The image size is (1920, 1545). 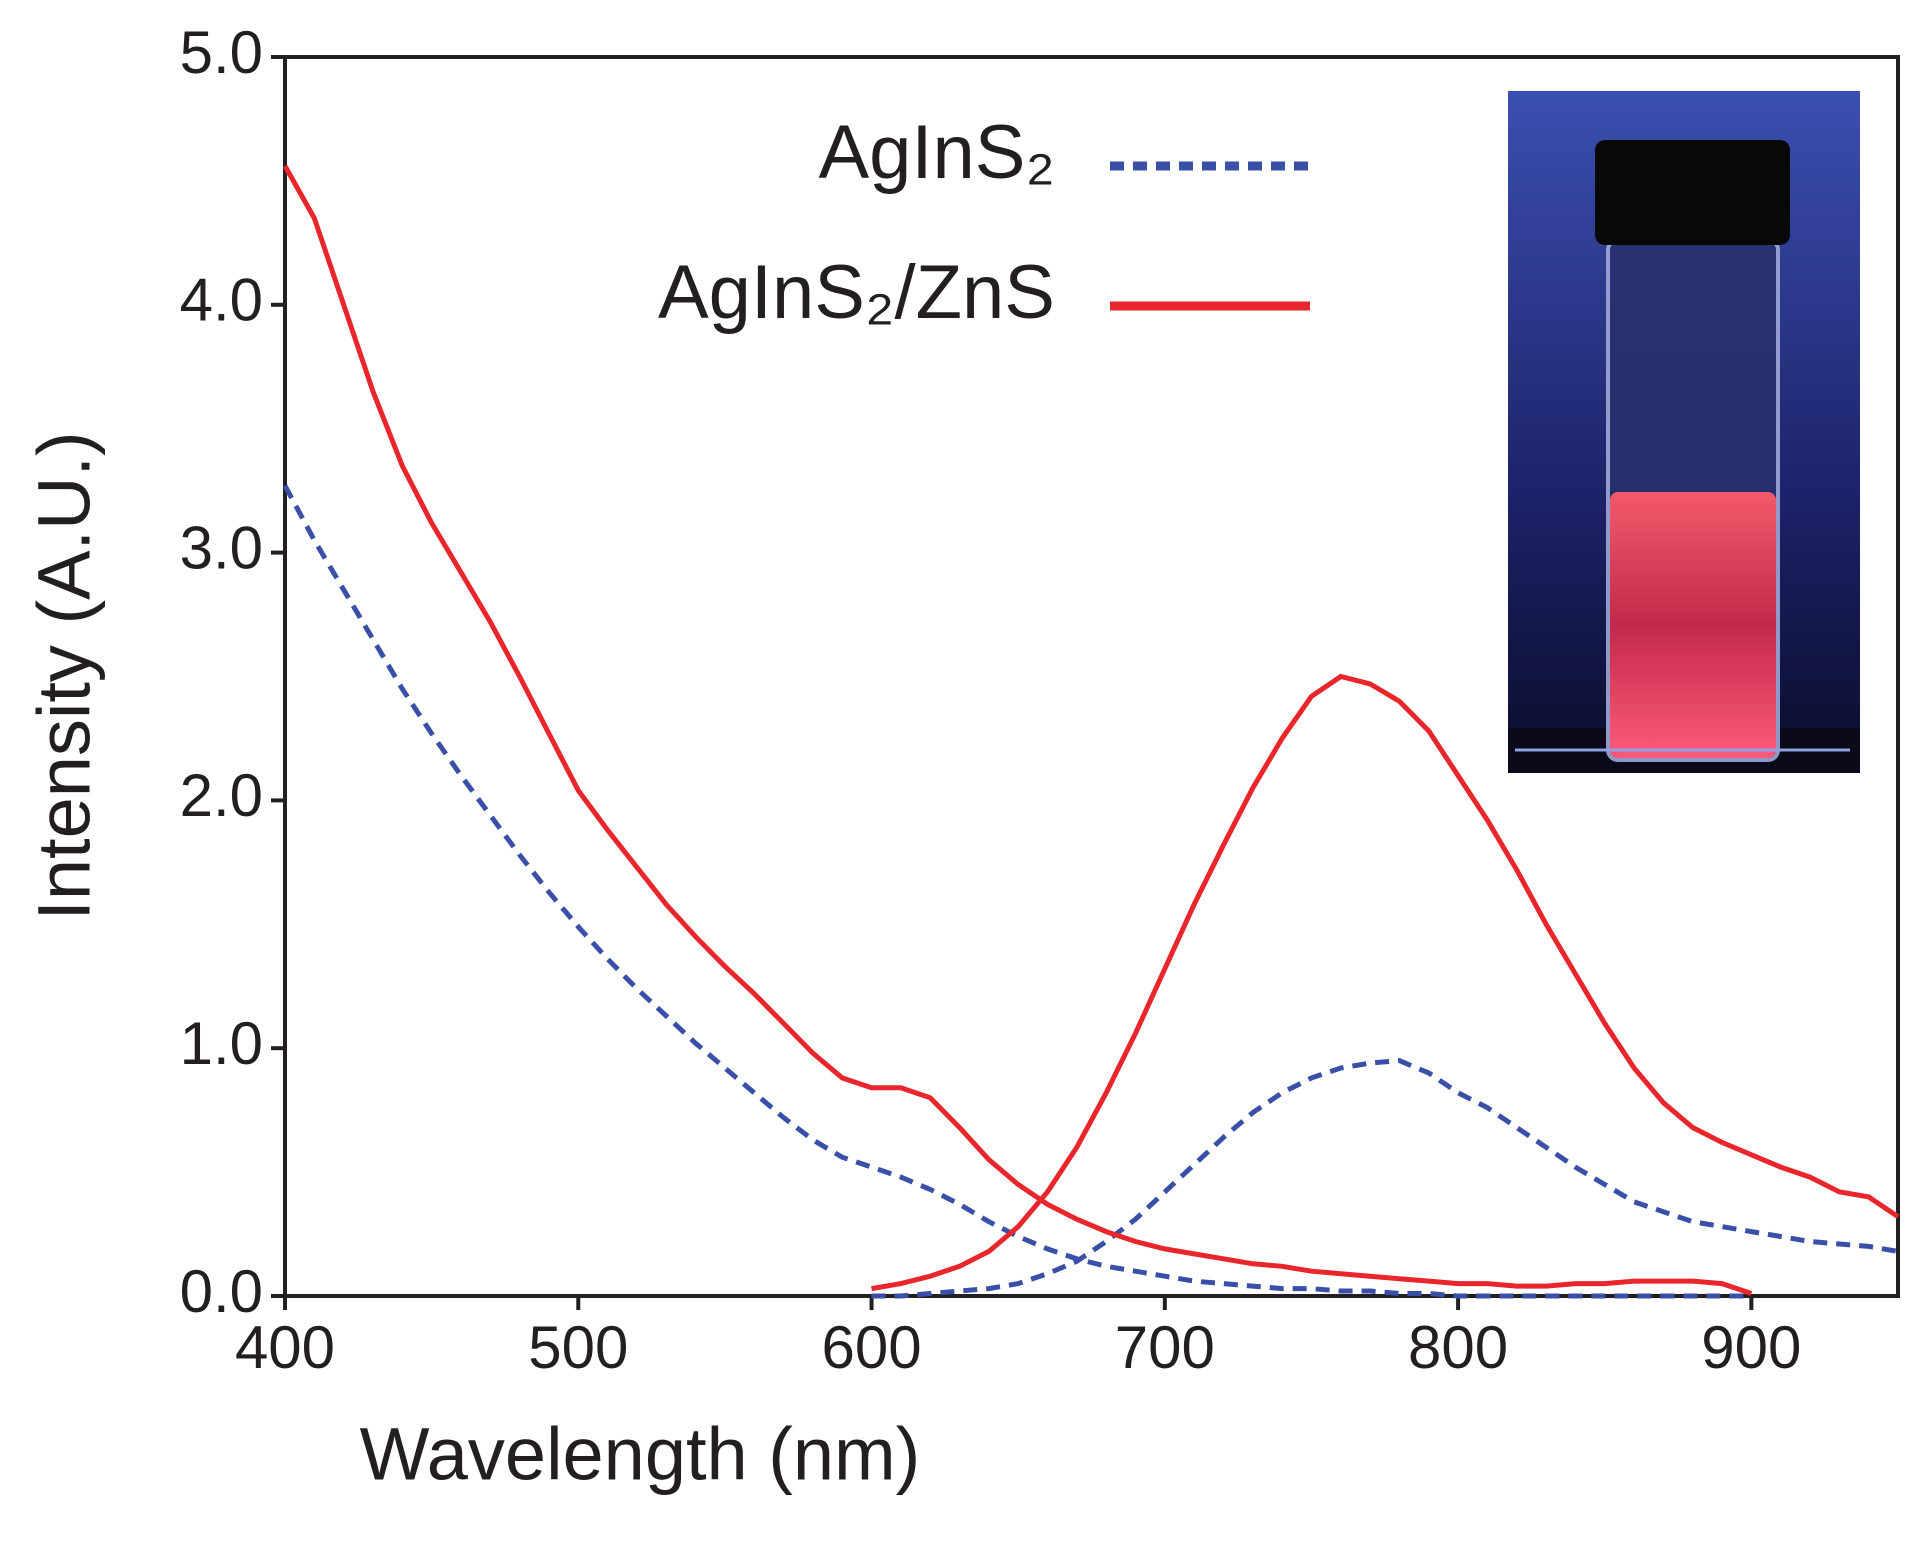 I want to click on x-tick-label: 800, so click(x=1458, y=1347).